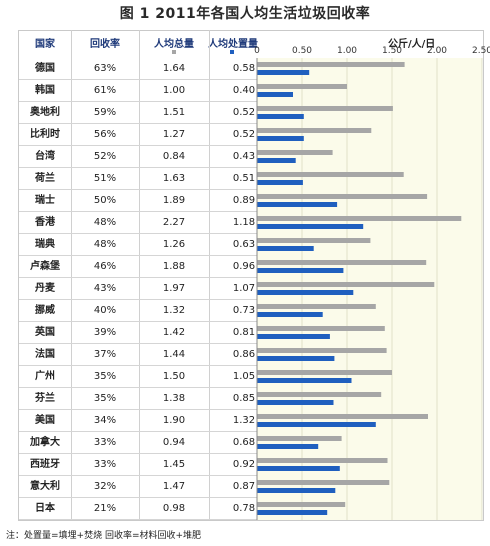  I want to click on processed-value: 0.81, so click(244, 332).